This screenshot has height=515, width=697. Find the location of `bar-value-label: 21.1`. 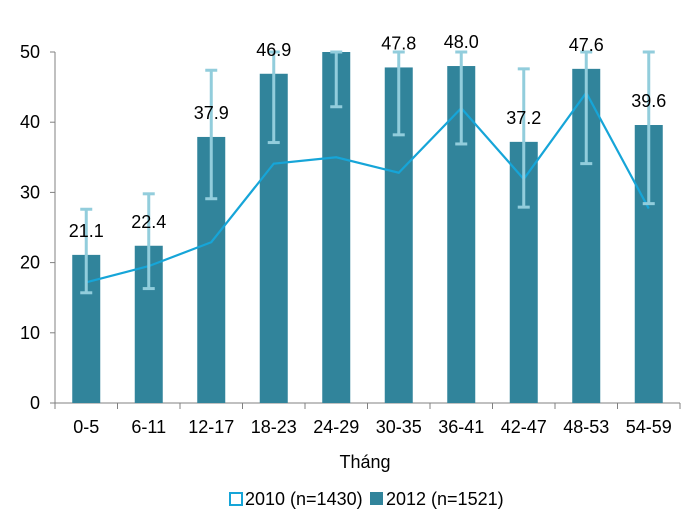

bar-value-label: 21.1 is located at coordinates (86, 231).